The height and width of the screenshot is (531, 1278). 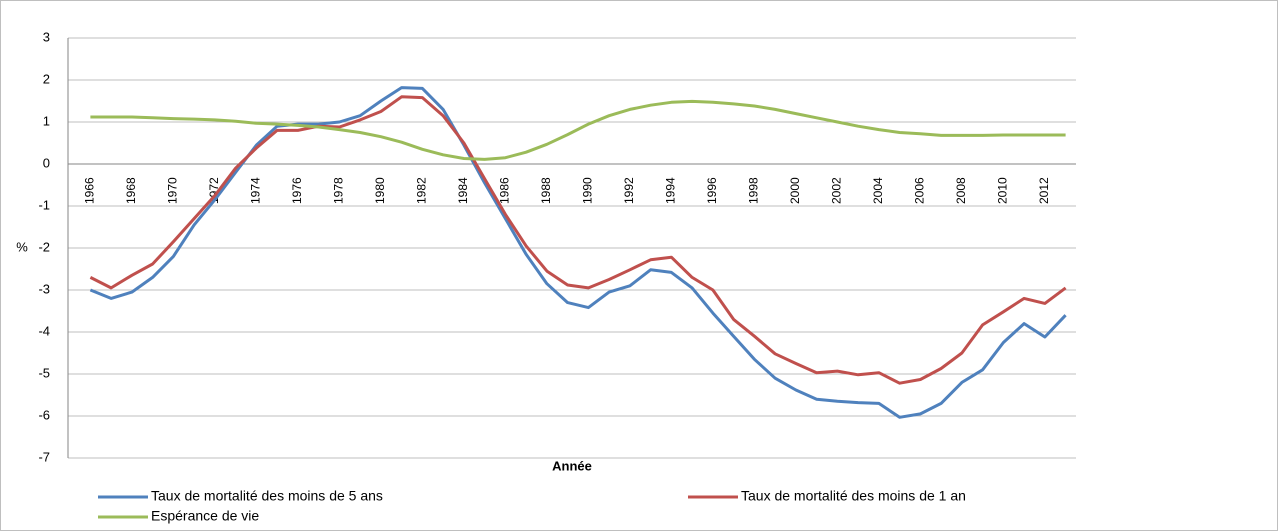 What do you see at coordinates (578, 130) in the screenshot?
I see `series-line` at bounding box center [578, 130].